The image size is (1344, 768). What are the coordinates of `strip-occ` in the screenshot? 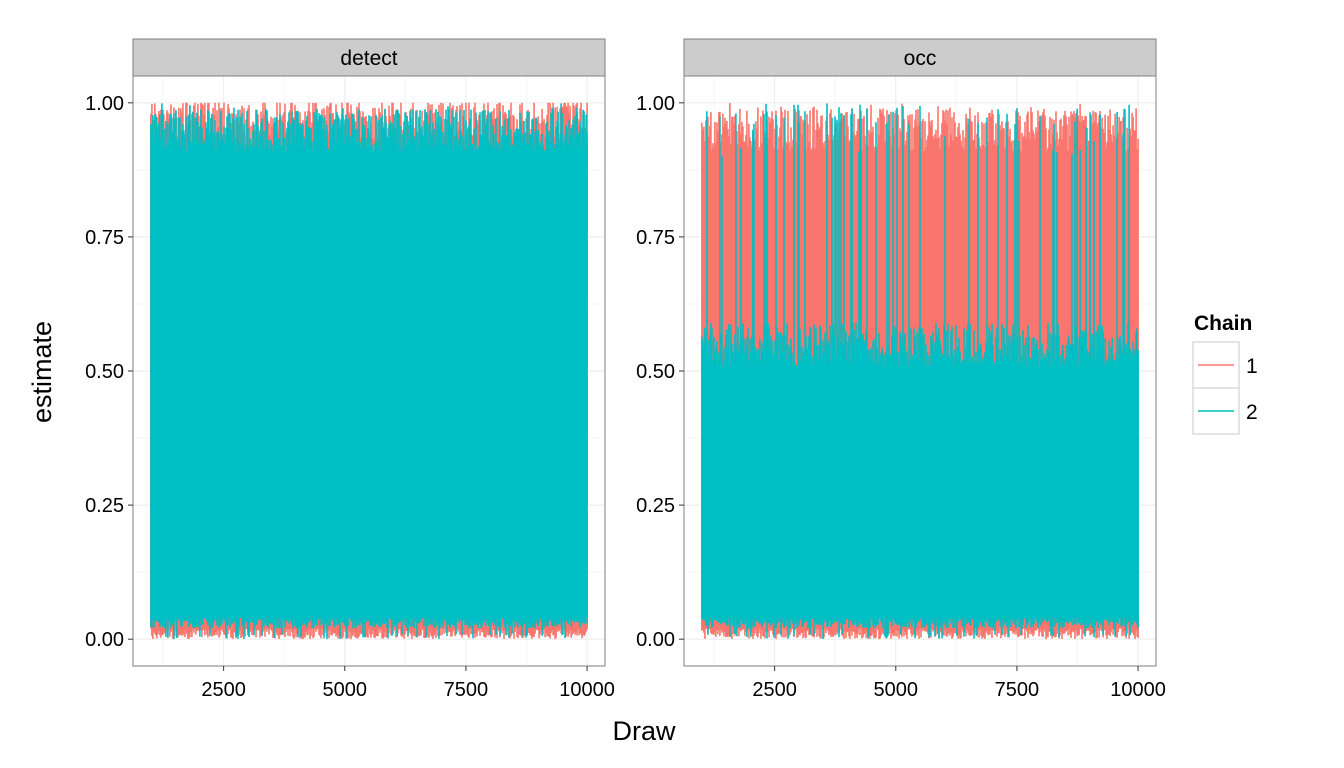 It's located at (920, 57).